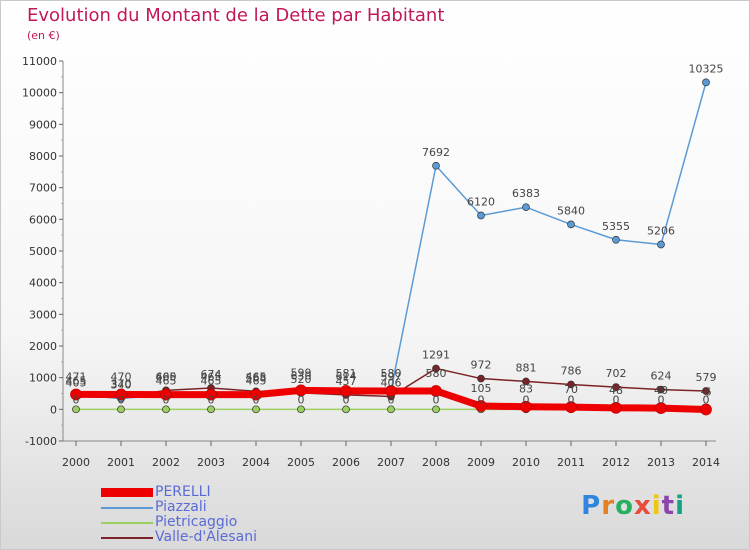 This screenshot has width=750, height=550. I want to click on y-tick-label: 10000, so click(39, 93).